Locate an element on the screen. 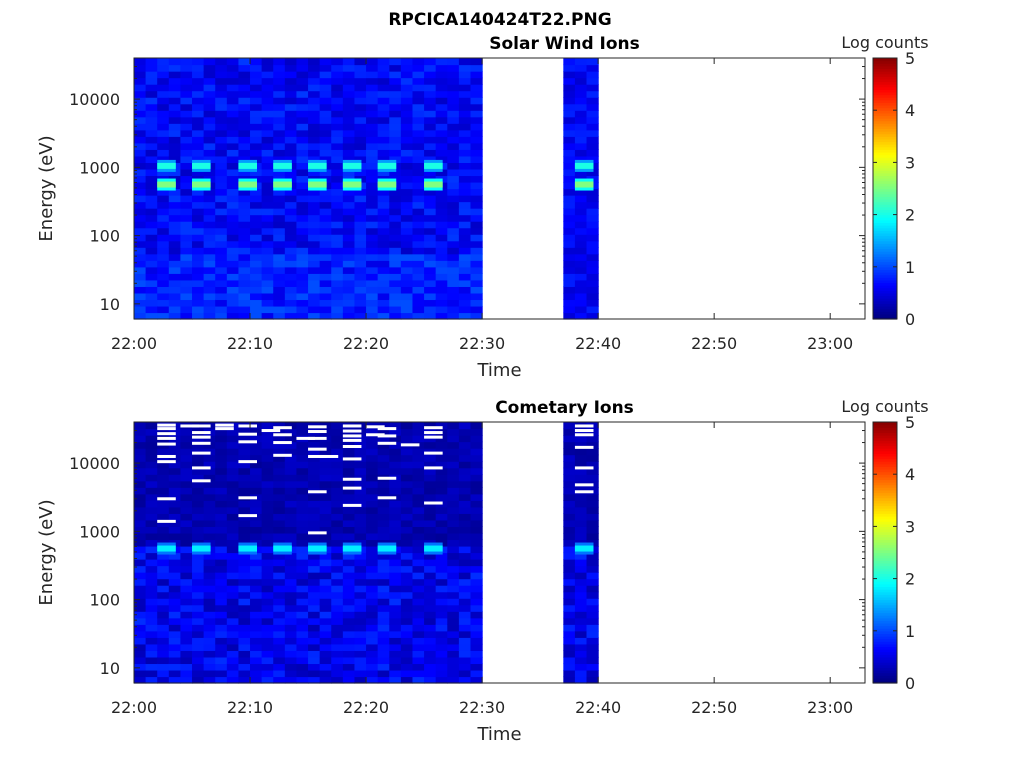  band-mark-core is located at coordinates (433, 184).